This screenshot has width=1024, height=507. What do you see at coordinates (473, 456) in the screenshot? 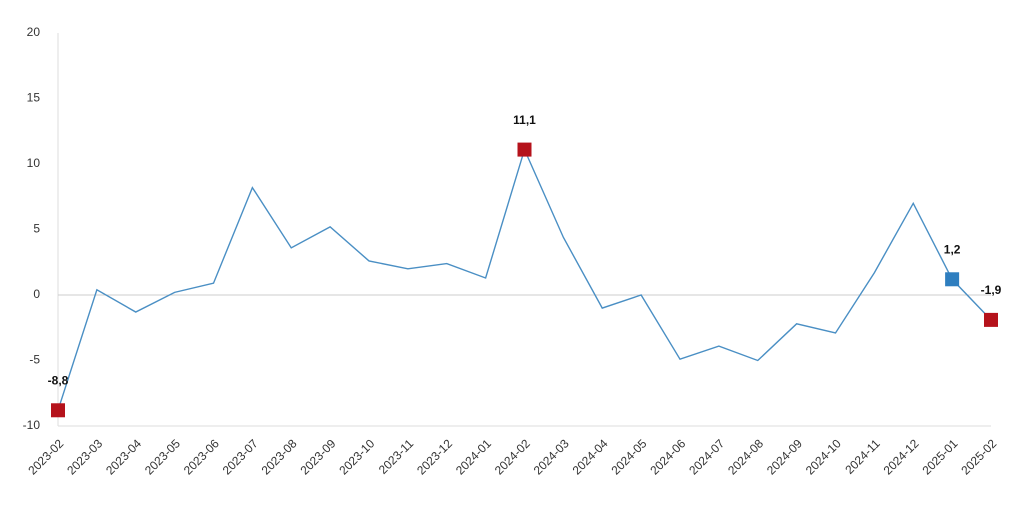
I see `x-tick-label: 2024-01` at bounding box center [473, 456].